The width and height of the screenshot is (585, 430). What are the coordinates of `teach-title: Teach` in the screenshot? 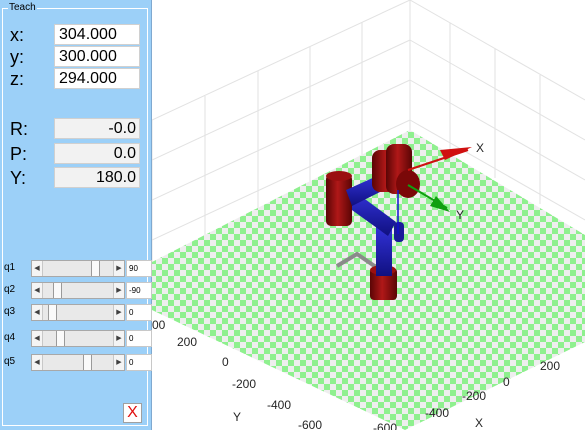 It's located at (22, 7).